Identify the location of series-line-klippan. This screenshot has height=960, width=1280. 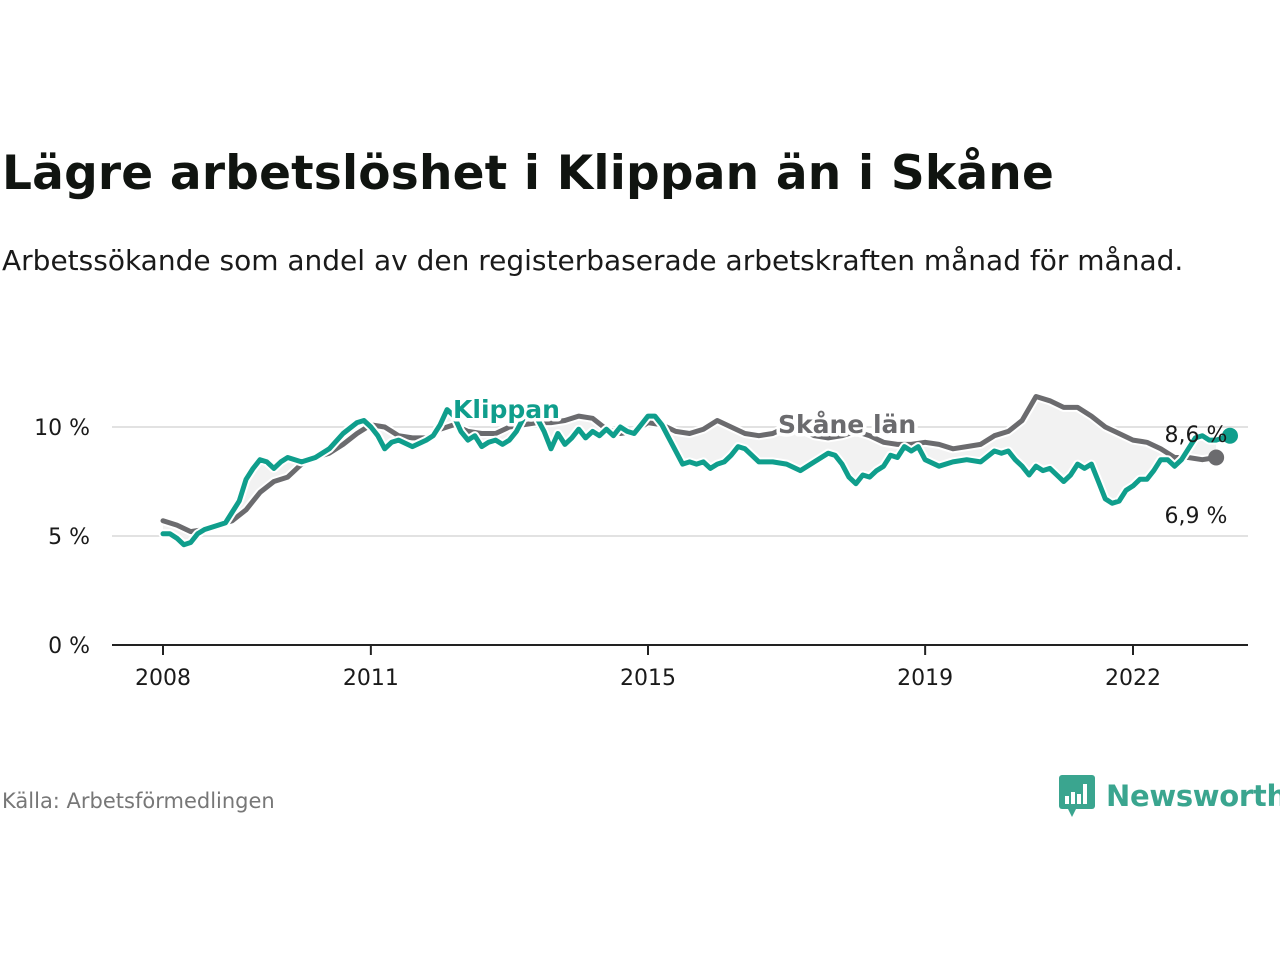
(696, 477).